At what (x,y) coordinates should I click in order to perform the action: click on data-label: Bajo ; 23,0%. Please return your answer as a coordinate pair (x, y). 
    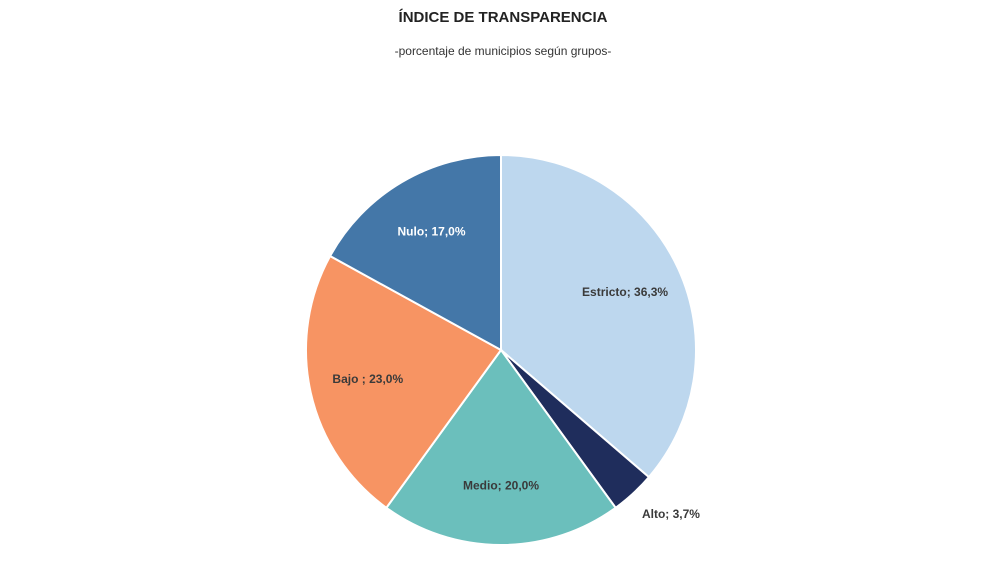
    Looking at the image, I should click on (367, 379).